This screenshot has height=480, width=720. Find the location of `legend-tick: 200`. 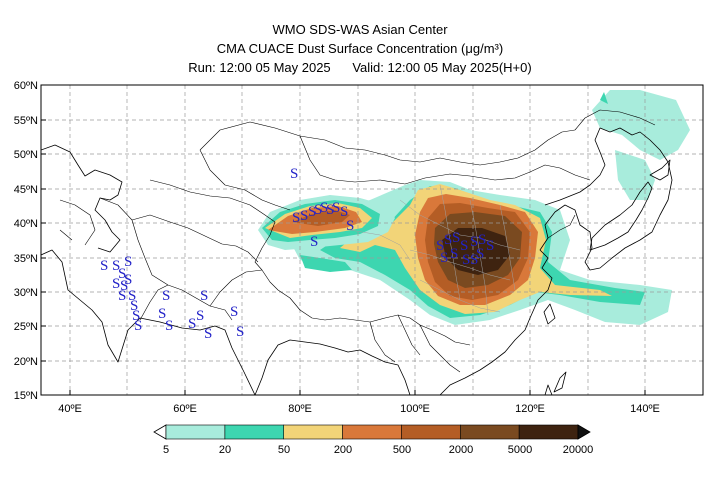

legend-tick: 200 is located at coordinates (343, 450).